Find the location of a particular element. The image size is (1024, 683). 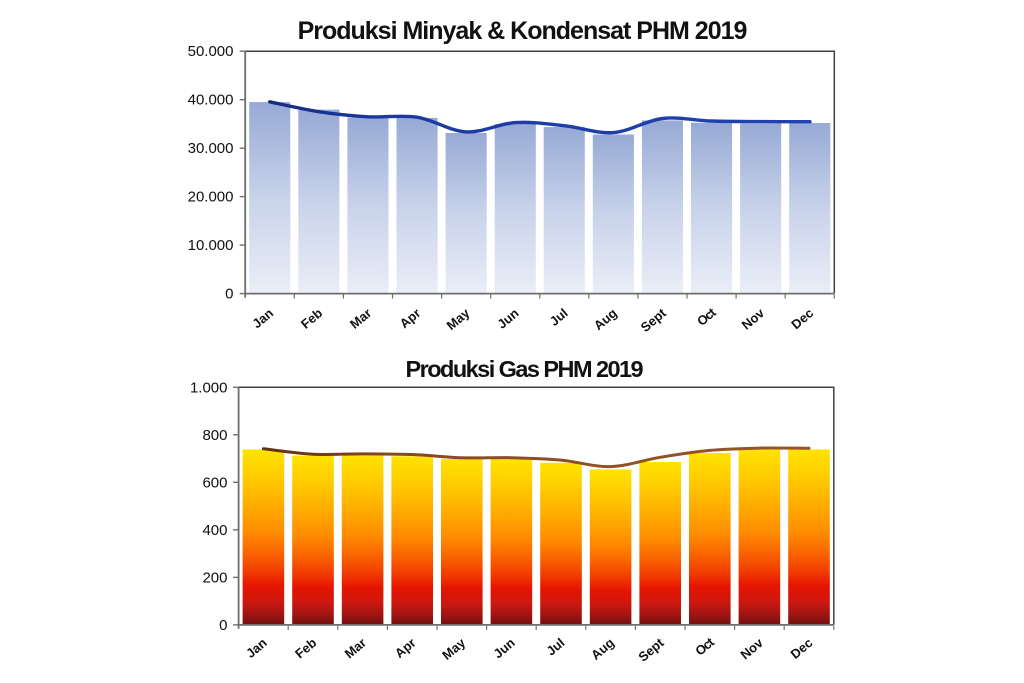

svg-text: 400 is located at coordinates (214, 530).